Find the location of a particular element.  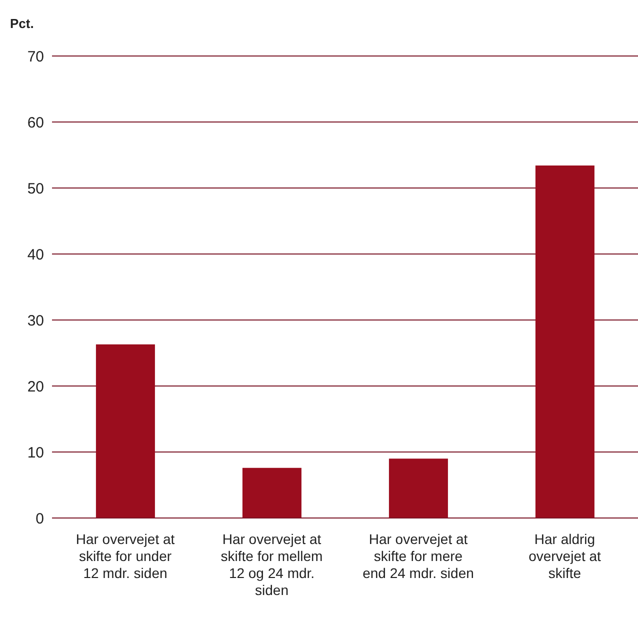

y-tick-label: 0 is located at coordinates (40, 519).